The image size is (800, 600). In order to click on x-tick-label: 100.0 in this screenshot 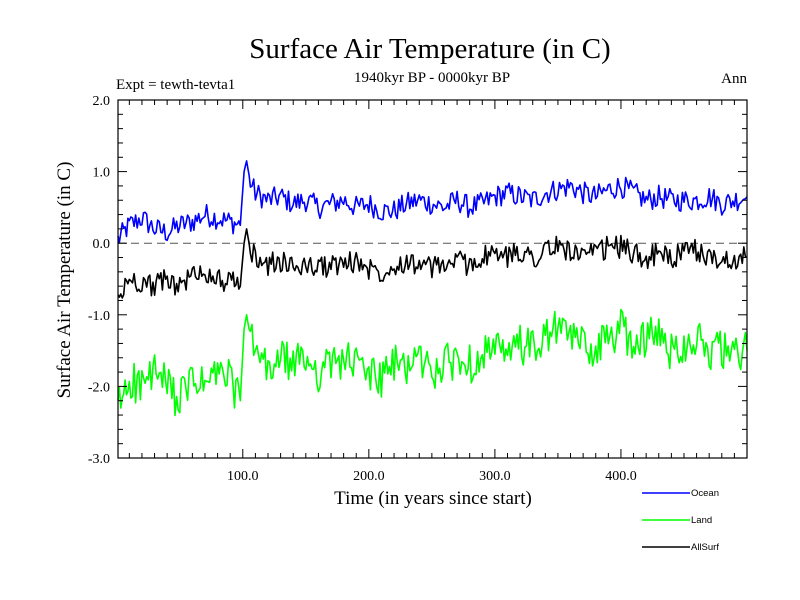, I will do `click(243, 476)`.